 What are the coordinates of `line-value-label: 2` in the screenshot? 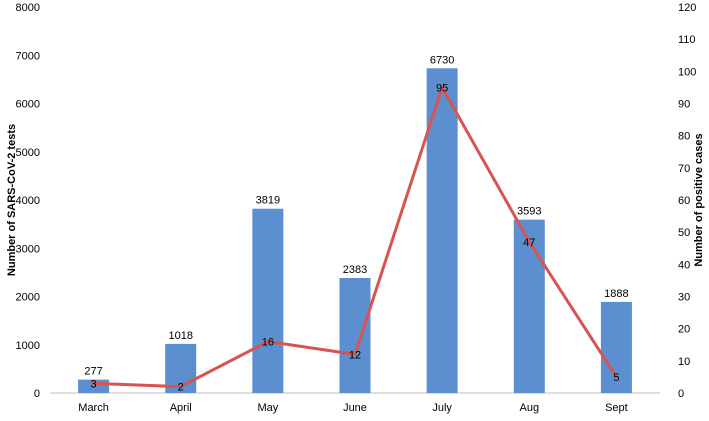 It's located at (181, 388).